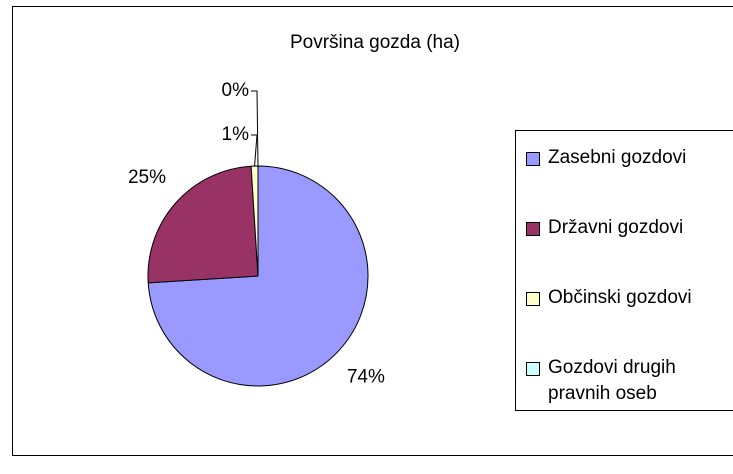 The width and height of the screenshot is (733, 474). Describe the element at coordinates (147, 177) in the screenshot. I see `data-label: 25%` at that location.